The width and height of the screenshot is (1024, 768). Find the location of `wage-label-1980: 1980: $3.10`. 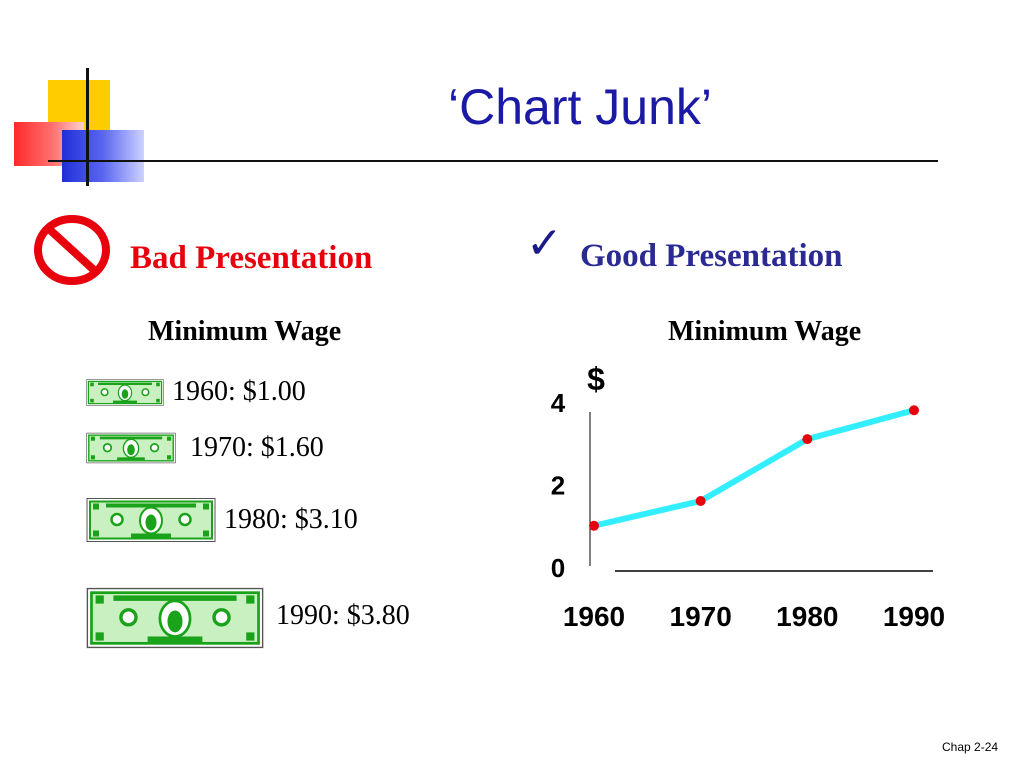

wage-label-1980: 1980: $3.10 is located at coordinates (291, 519).